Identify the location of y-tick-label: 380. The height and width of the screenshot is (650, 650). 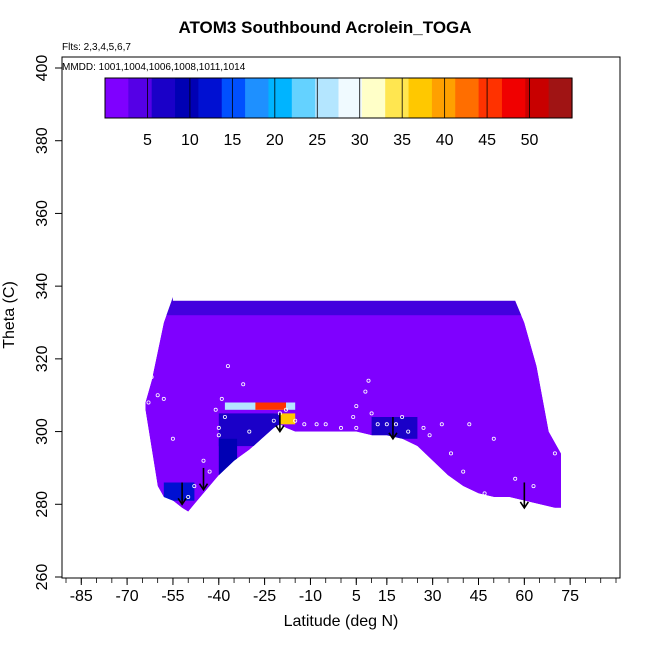
(42, 140).